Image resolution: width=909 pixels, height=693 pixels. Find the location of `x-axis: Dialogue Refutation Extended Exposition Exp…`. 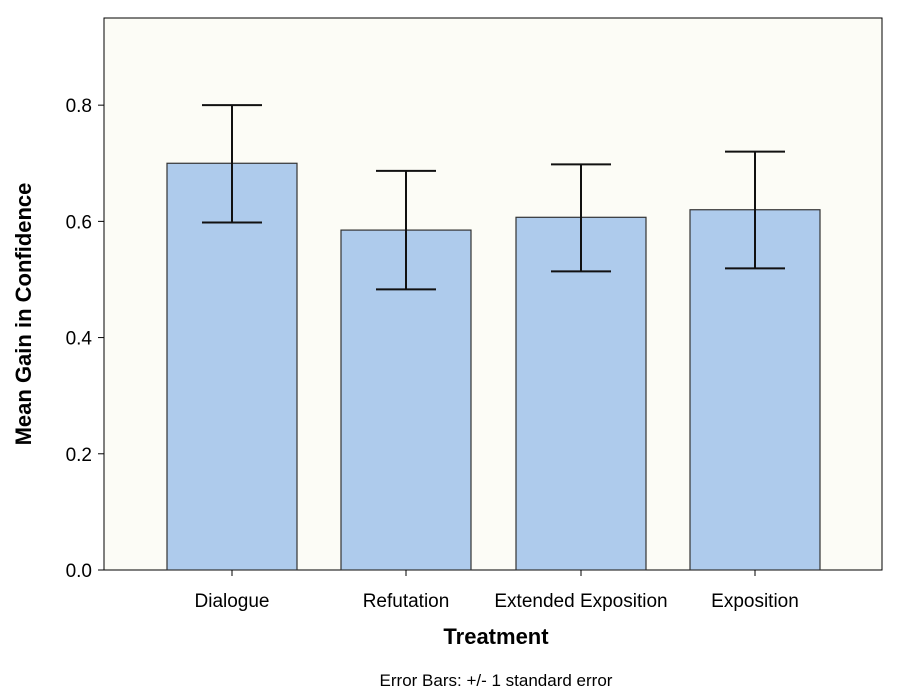

x-axis: Dialogue Refutation Extended Exposition Exp… is located at coordinates (497, 591).